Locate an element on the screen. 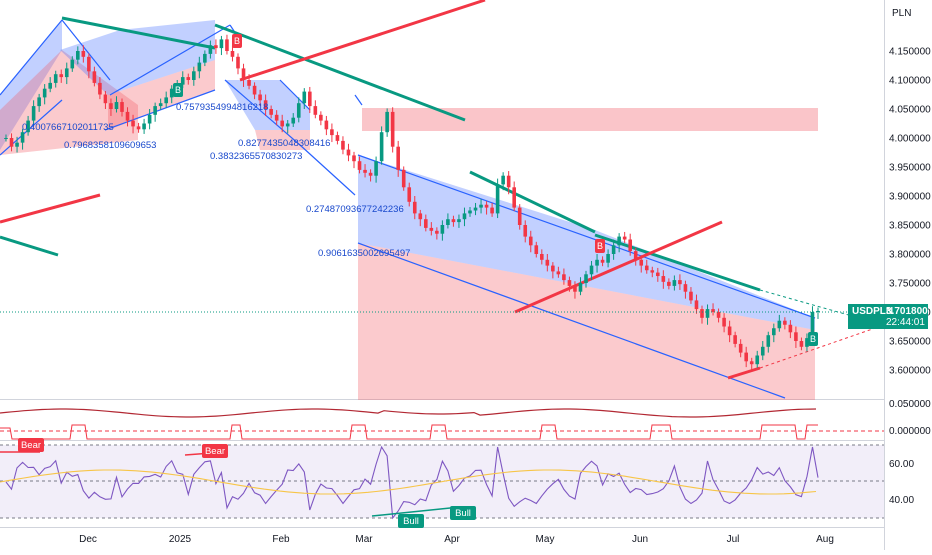 This screenshot has height=555, width=932. rsi-axis-tick: 40.00 is located at coordinates (901, 500).